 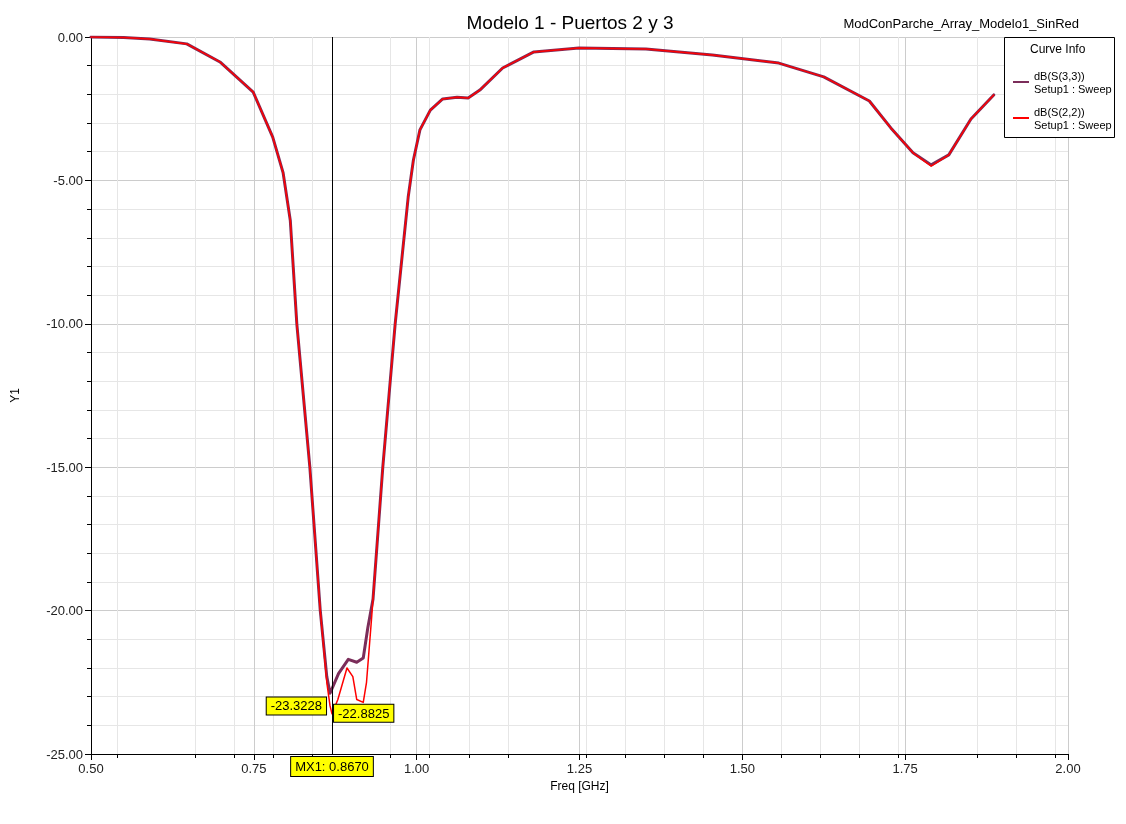 What do you see at coordinates (64, 611) in the screenshot?
I see `y-tick-label: -20.00` at bounding box center [64, 611].